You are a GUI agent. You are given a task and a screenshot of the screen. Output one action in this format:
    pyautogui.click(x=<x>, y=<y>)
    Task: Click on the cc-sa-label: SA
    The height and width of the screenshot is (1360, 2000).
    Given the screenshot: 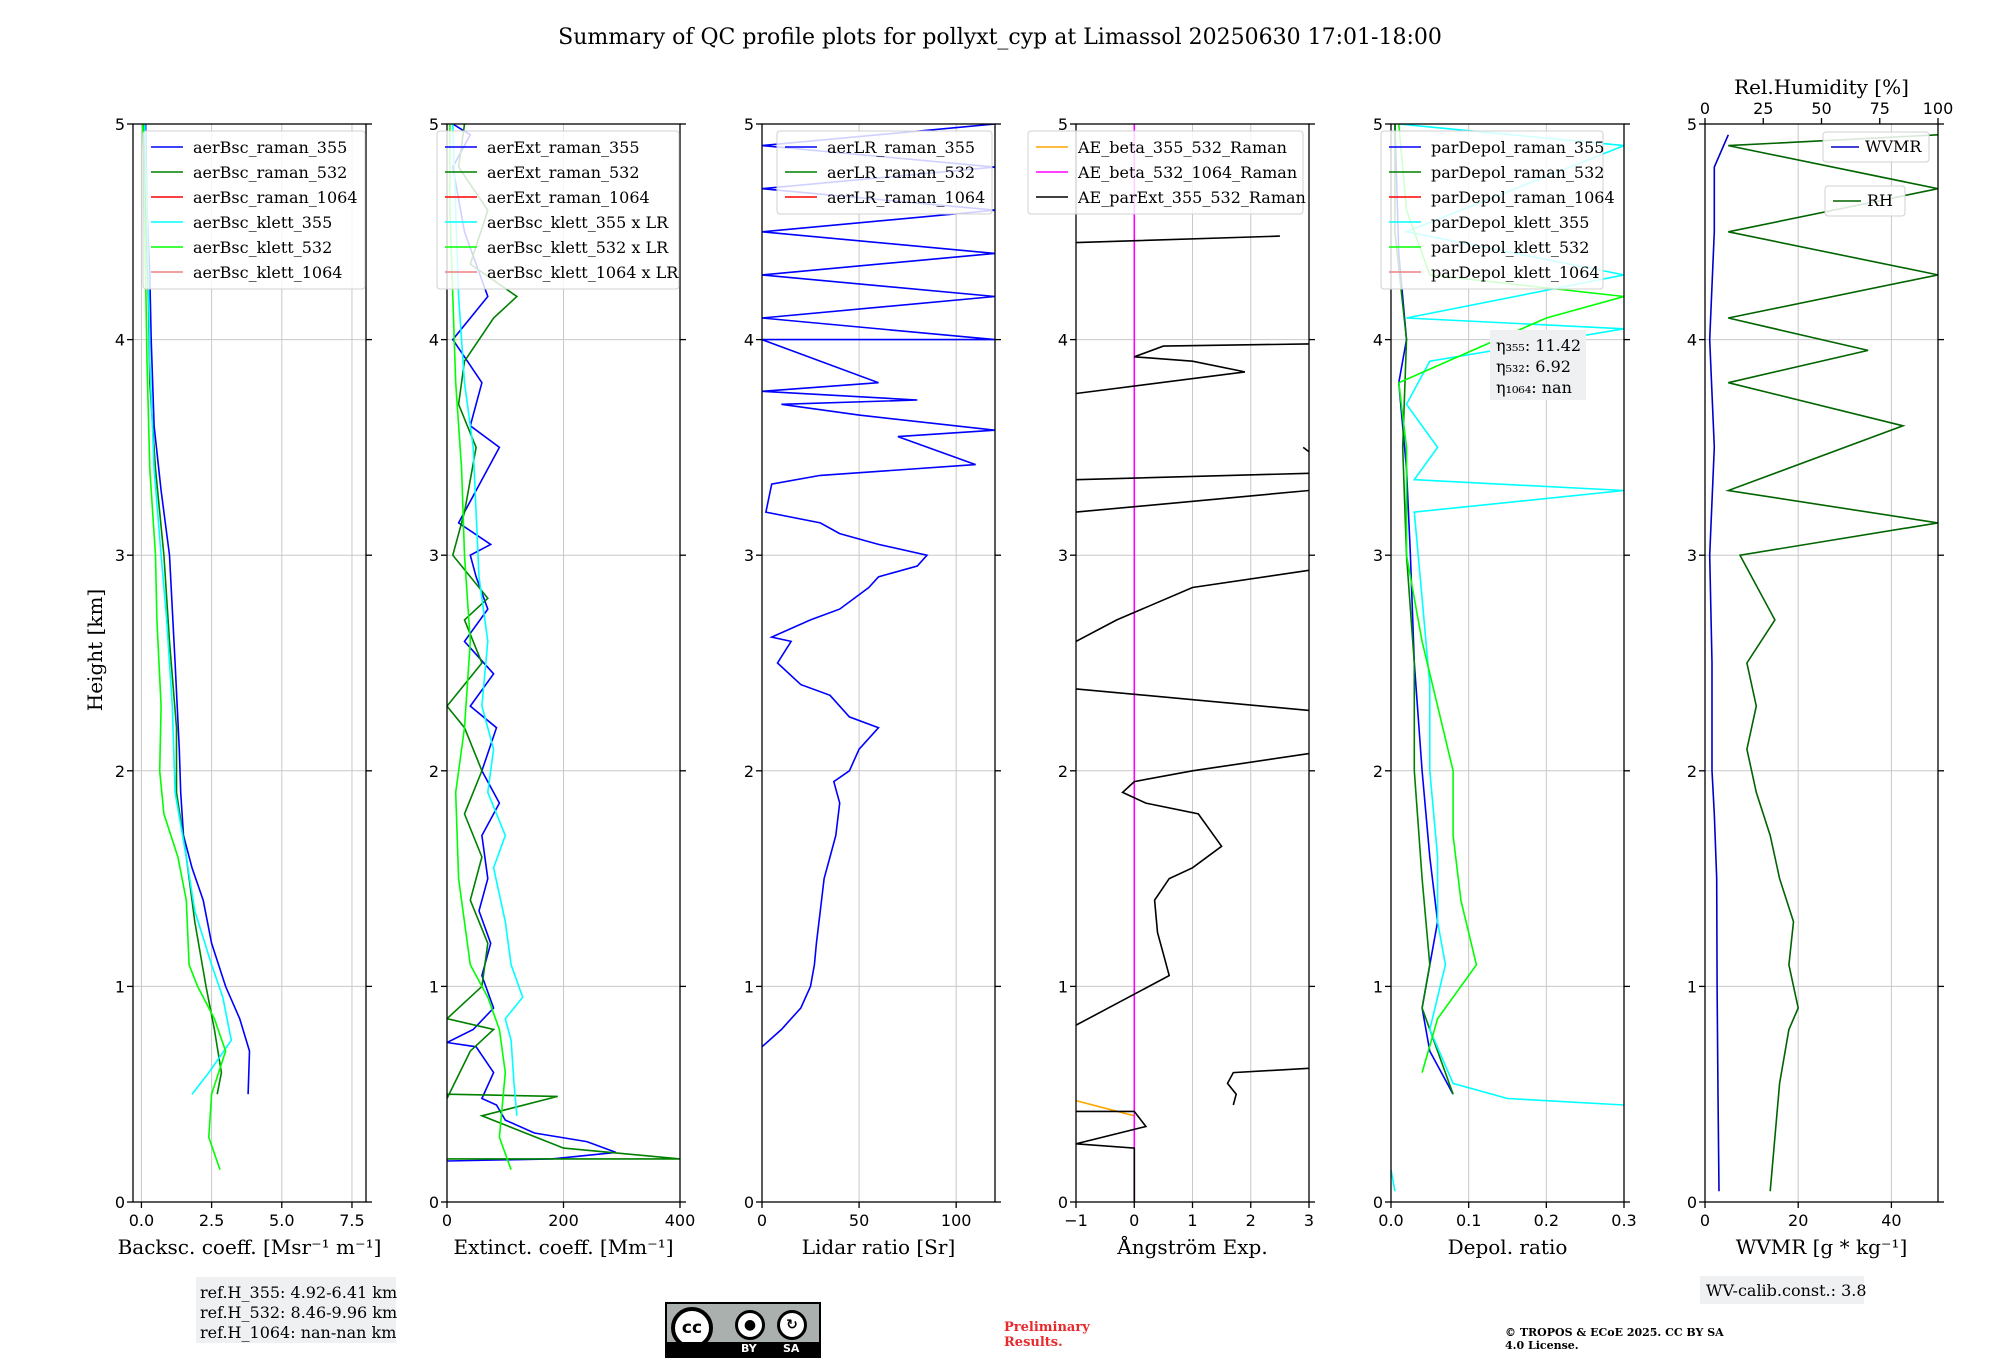 What is the action you would take?
    pyautogui.click(x=791, y=1348)
    